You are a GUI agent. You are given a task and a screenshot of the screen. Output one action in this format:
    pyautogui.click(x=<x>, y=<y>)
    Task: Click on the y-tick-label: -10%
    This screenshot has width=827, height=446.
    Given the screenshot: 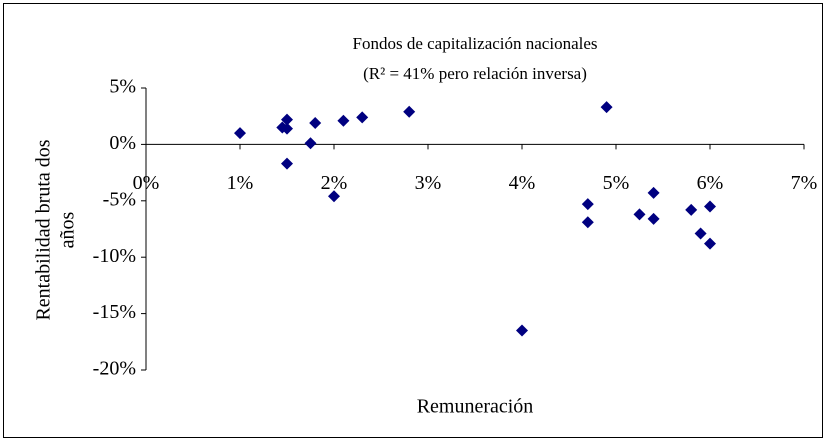 What is the action you would take?
    pyautogui.click(x=114, y=256)
    